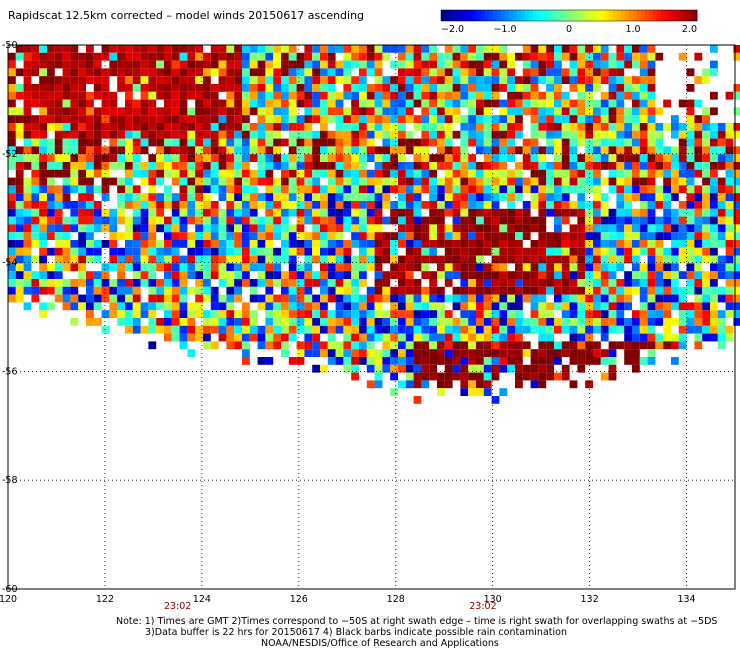  Describe the element at coordinates (487, 15) in the screenshot. I see `colorbar-swatch` at that location.